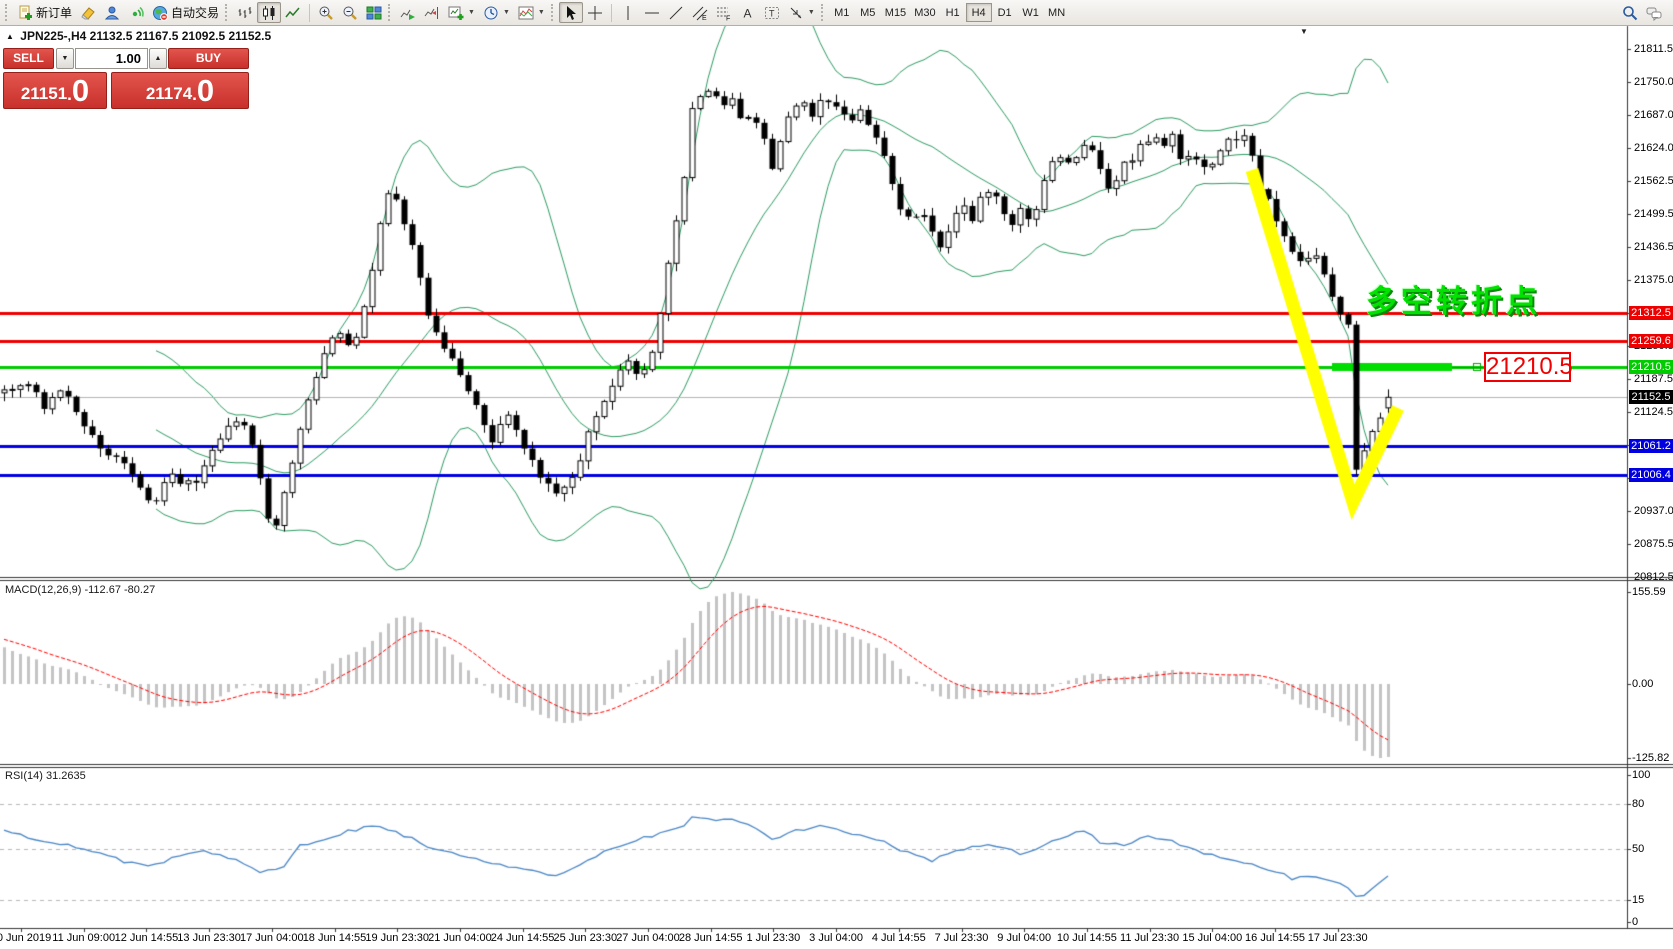  I want to click on tile-windows-button, so click(374, 12).